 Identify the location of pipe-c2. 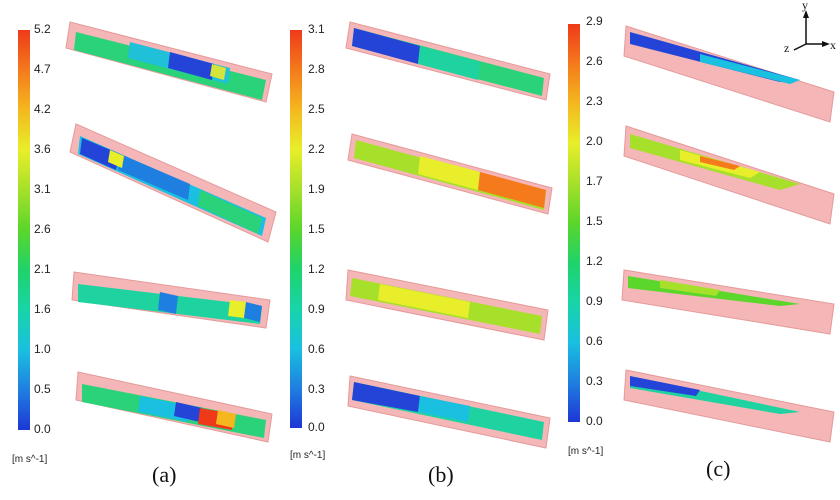
(729, 175).